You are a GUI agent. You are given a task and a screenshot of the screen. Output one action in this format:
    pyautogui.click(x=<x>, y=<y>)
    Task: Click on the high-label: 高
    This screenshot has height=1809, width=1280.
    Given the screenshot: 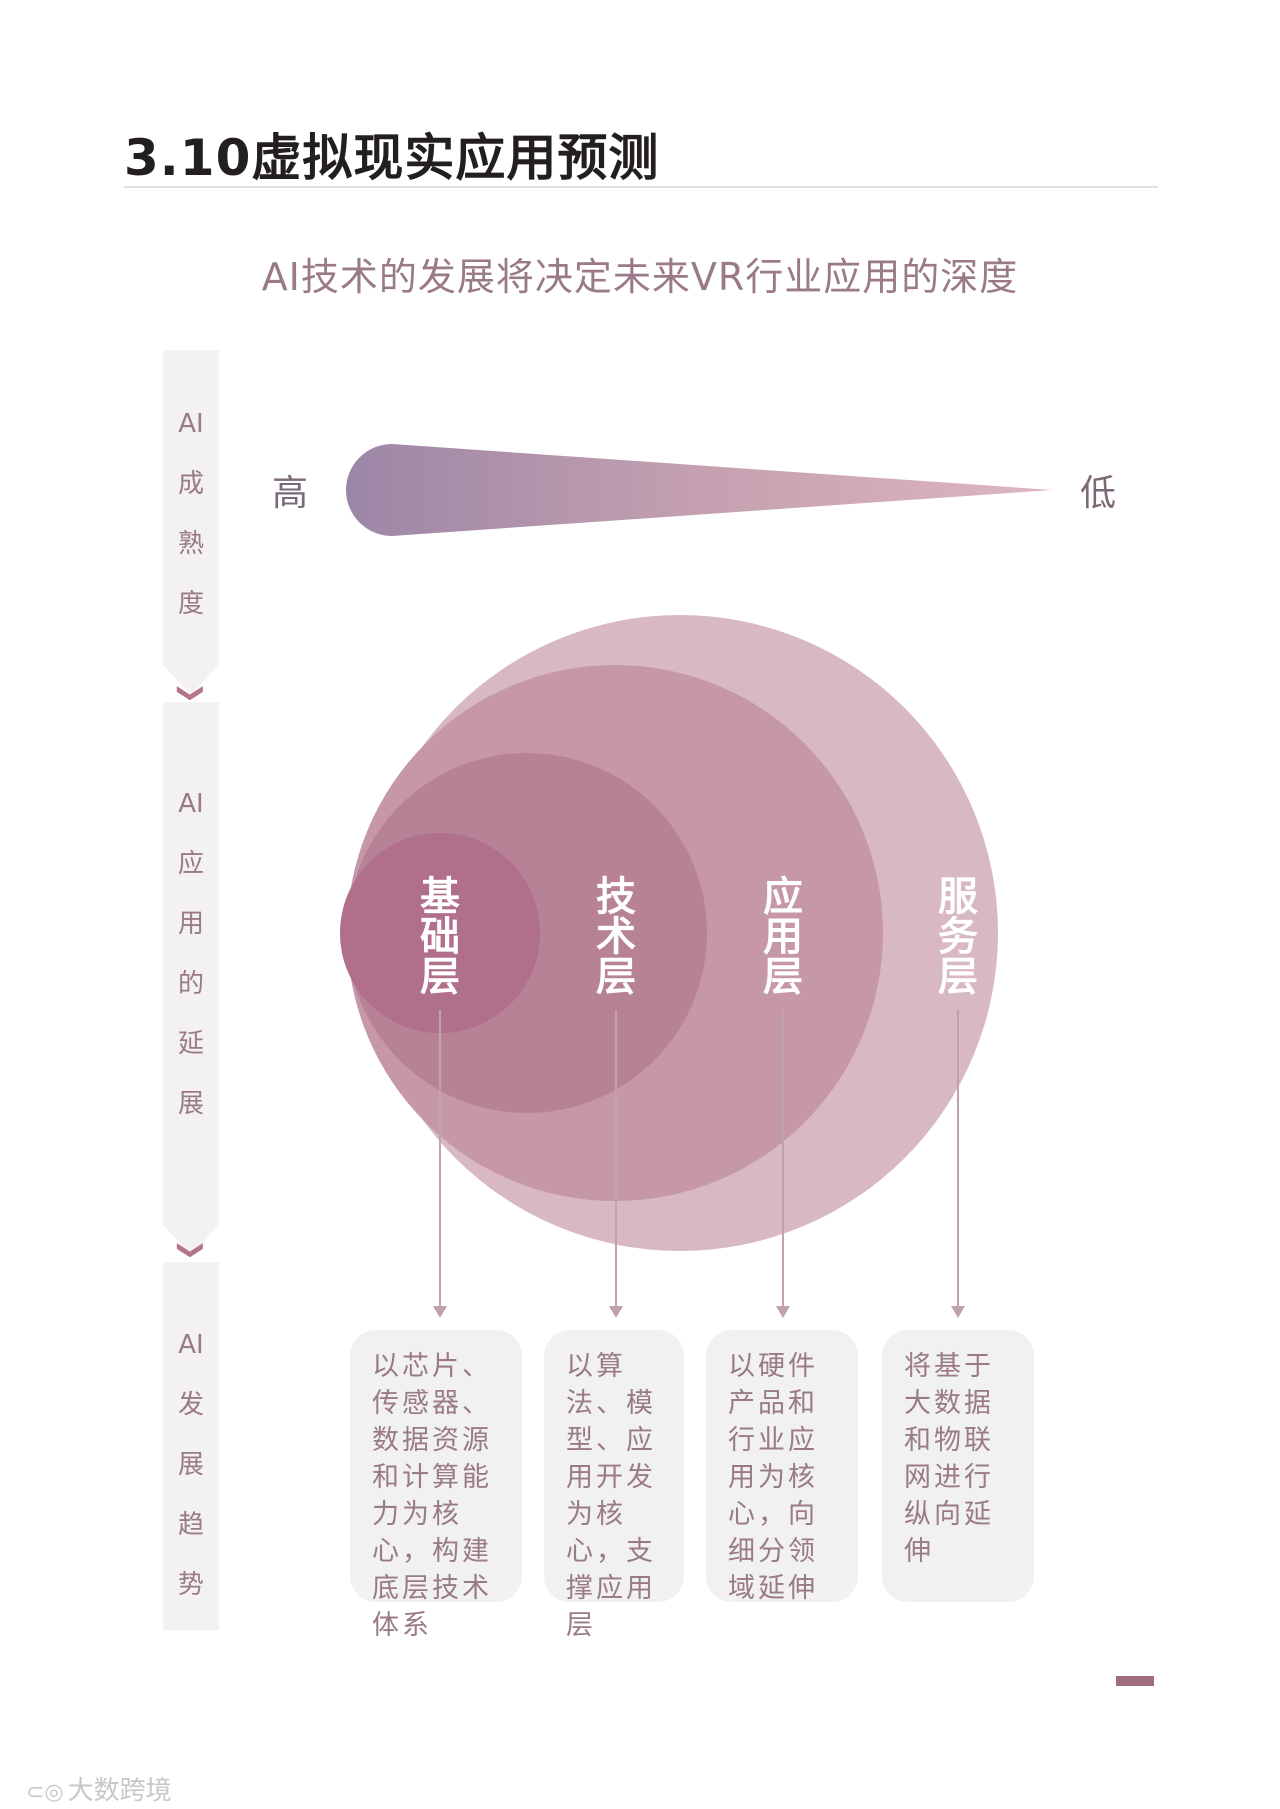 What is the action you would take?
    pyautogui.click(x=290, y=493)
    